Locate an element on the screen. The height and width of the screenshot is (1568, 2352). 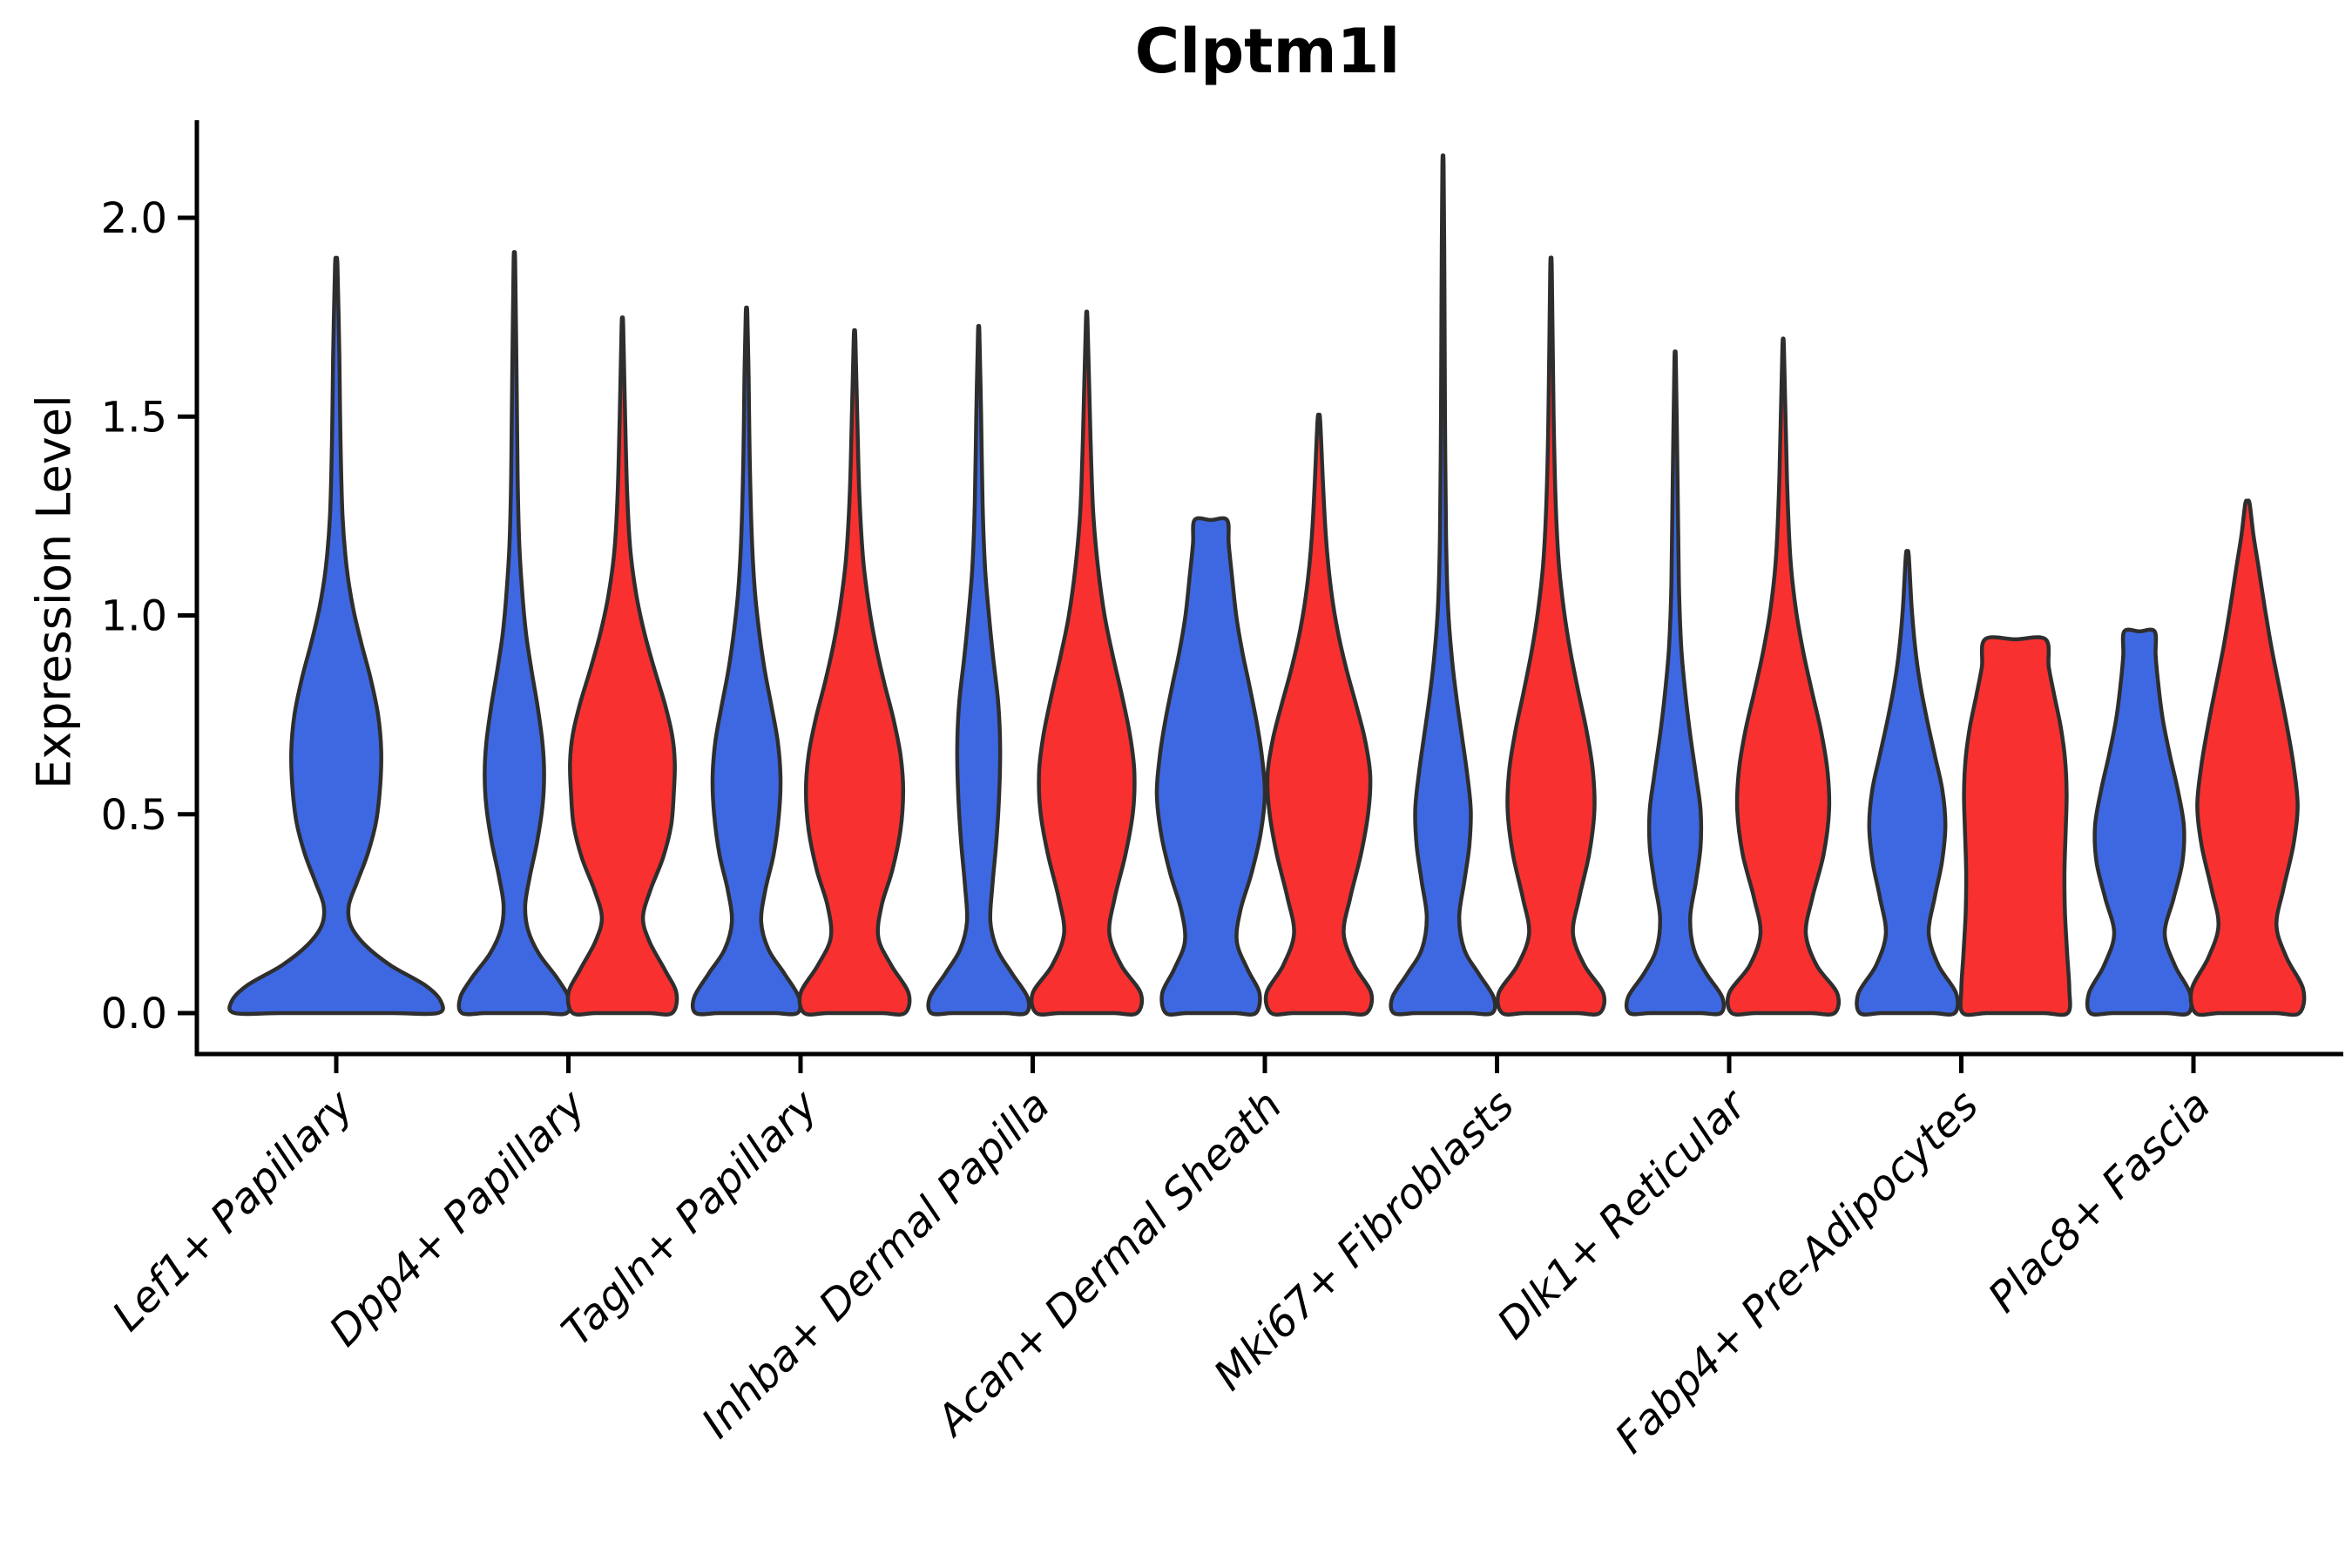
violin-acan-dermal-sheath-red is located at coordinates (1319, 714).